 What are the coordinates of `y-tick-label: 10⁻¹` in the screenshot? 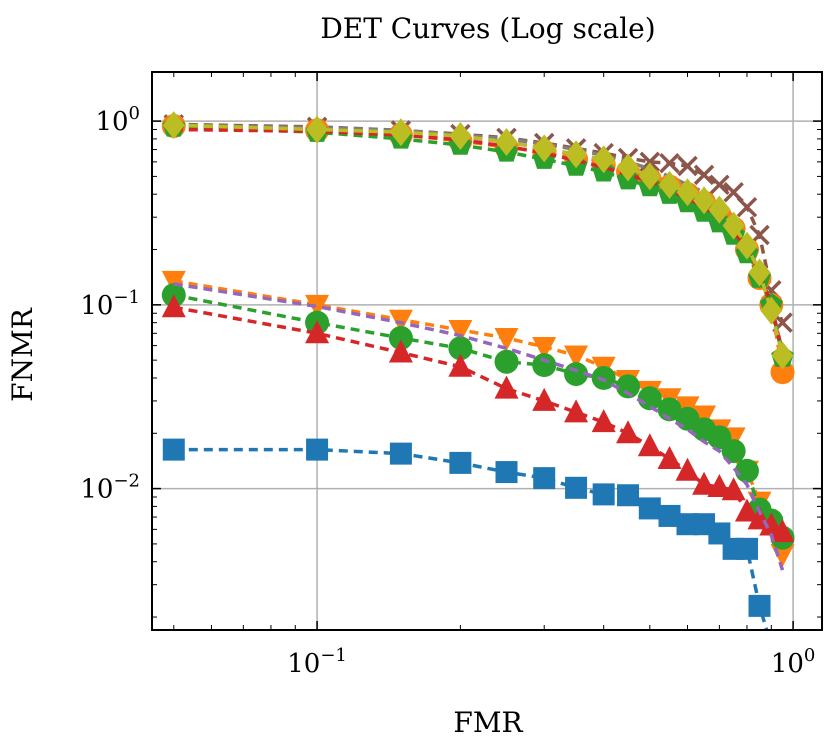 It's located at (110, 304).